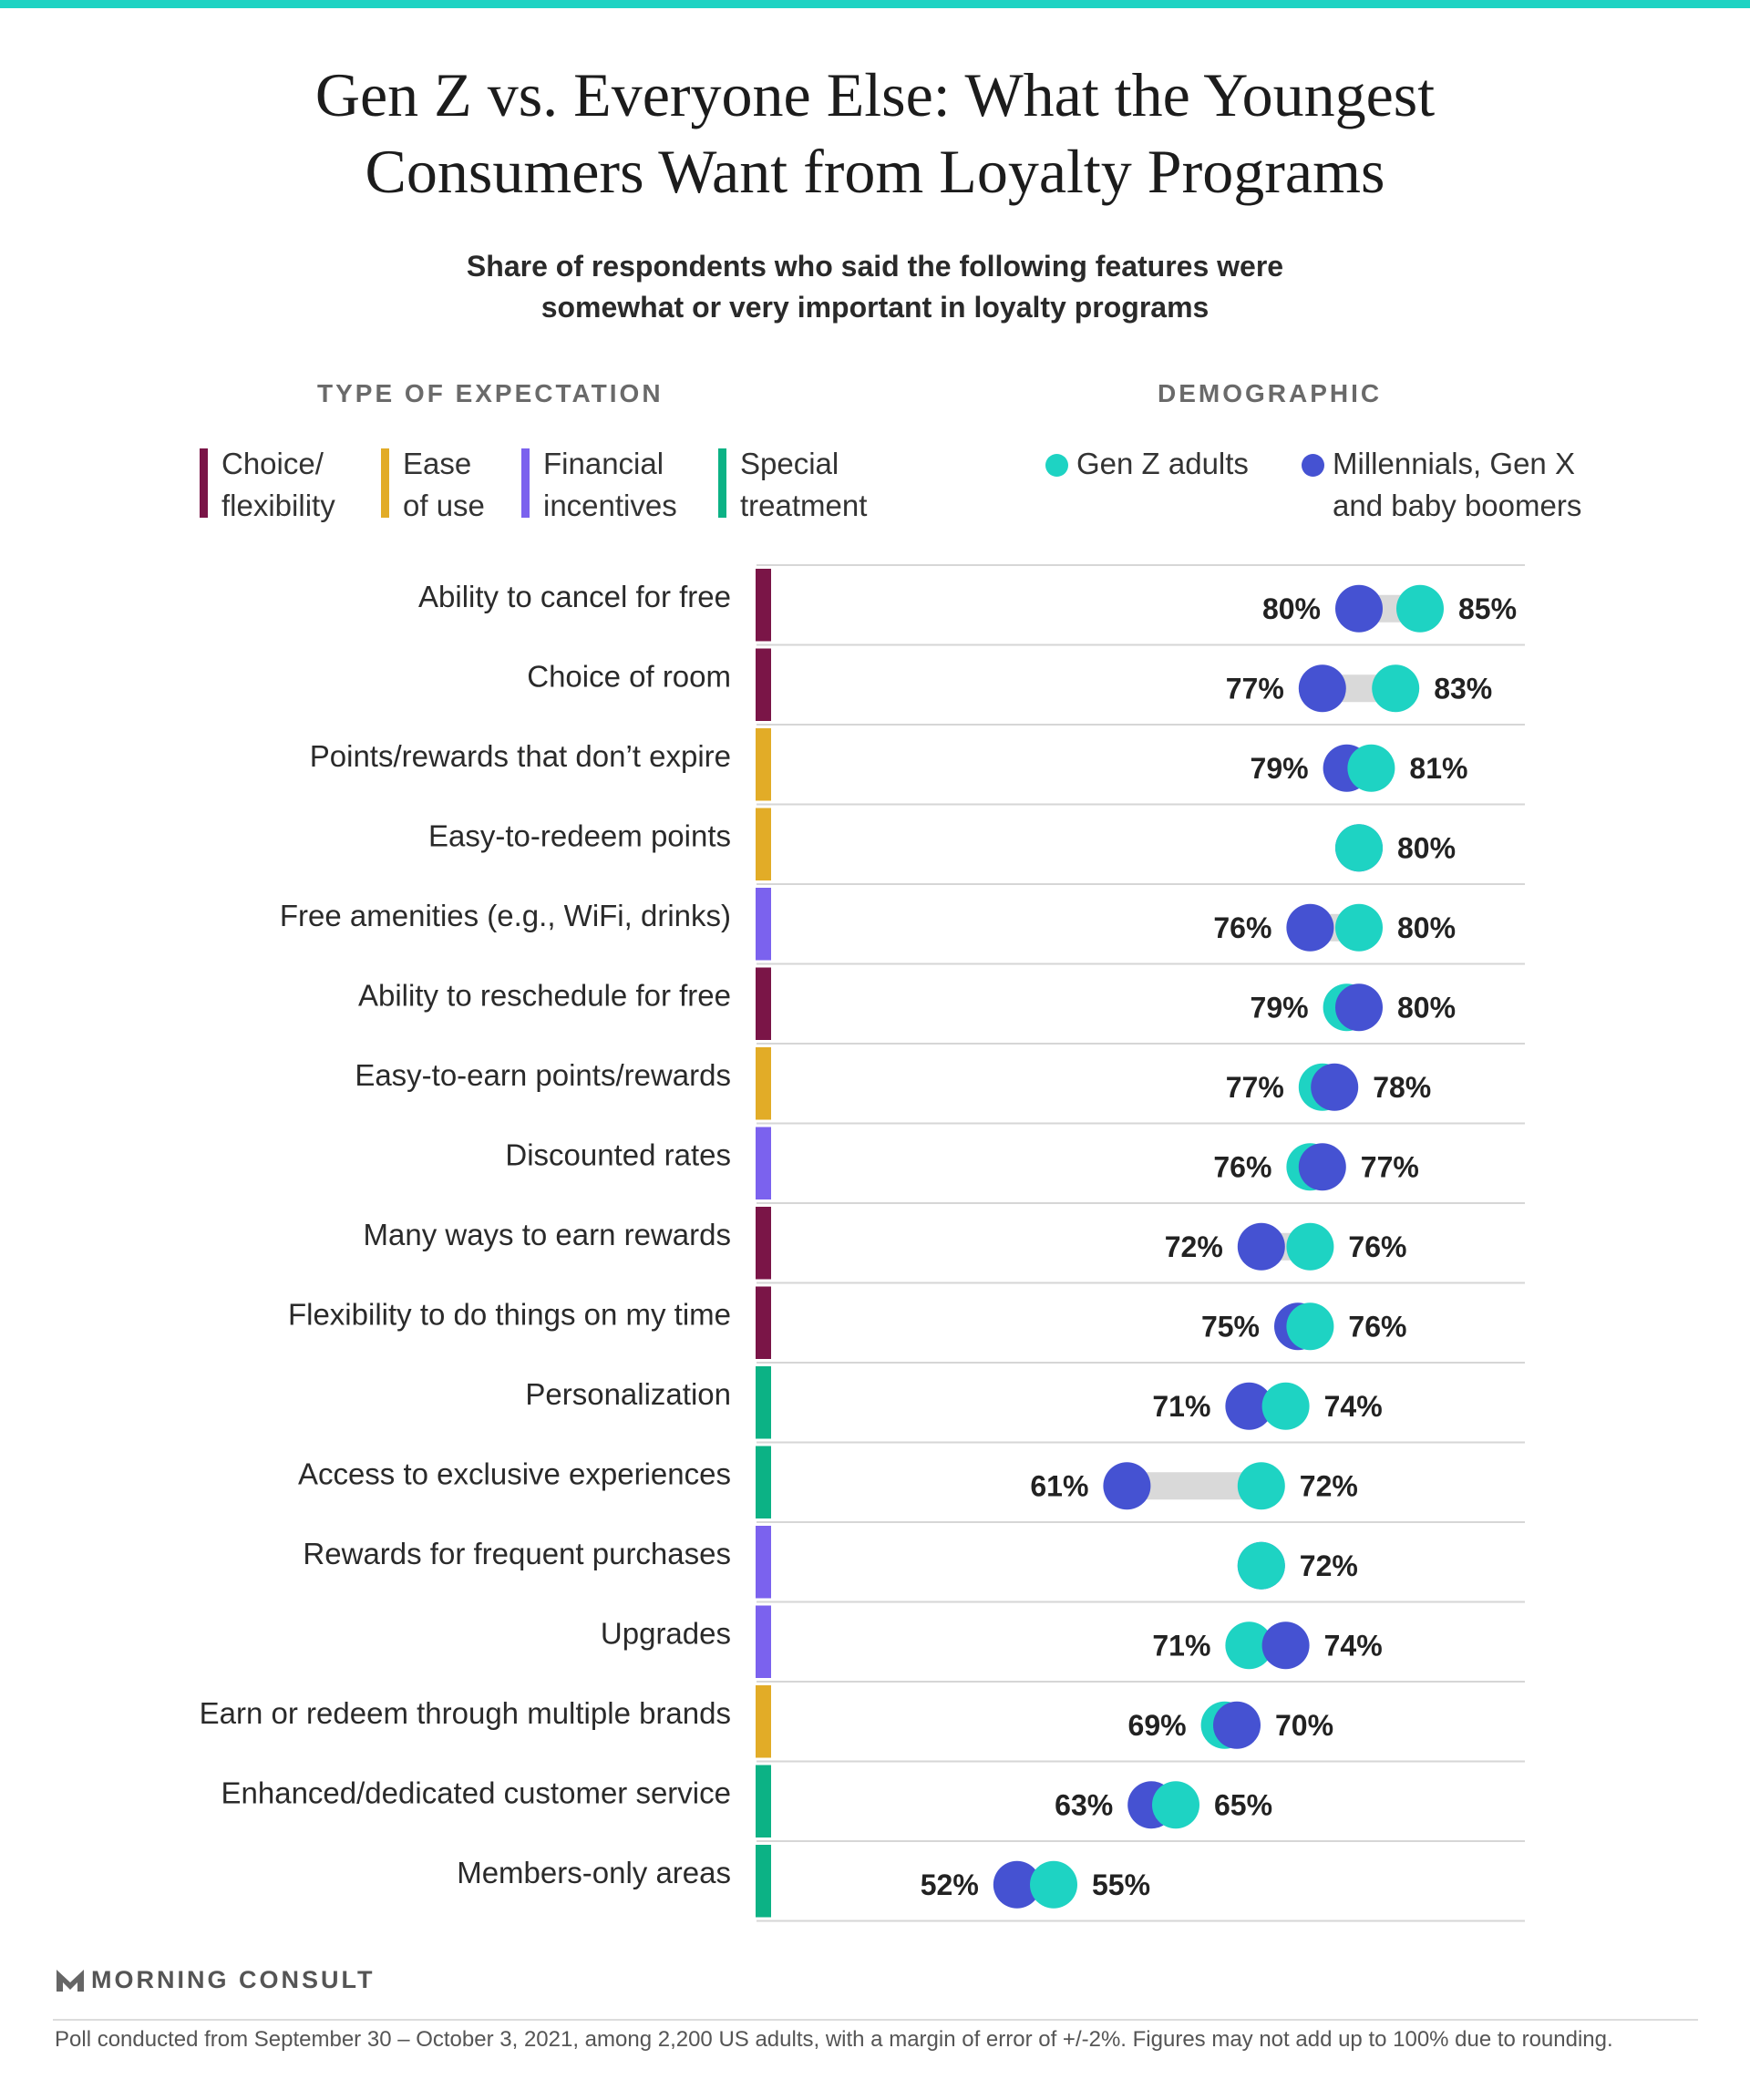  I want to click on value-label: 63%, so click(1084, 1804).